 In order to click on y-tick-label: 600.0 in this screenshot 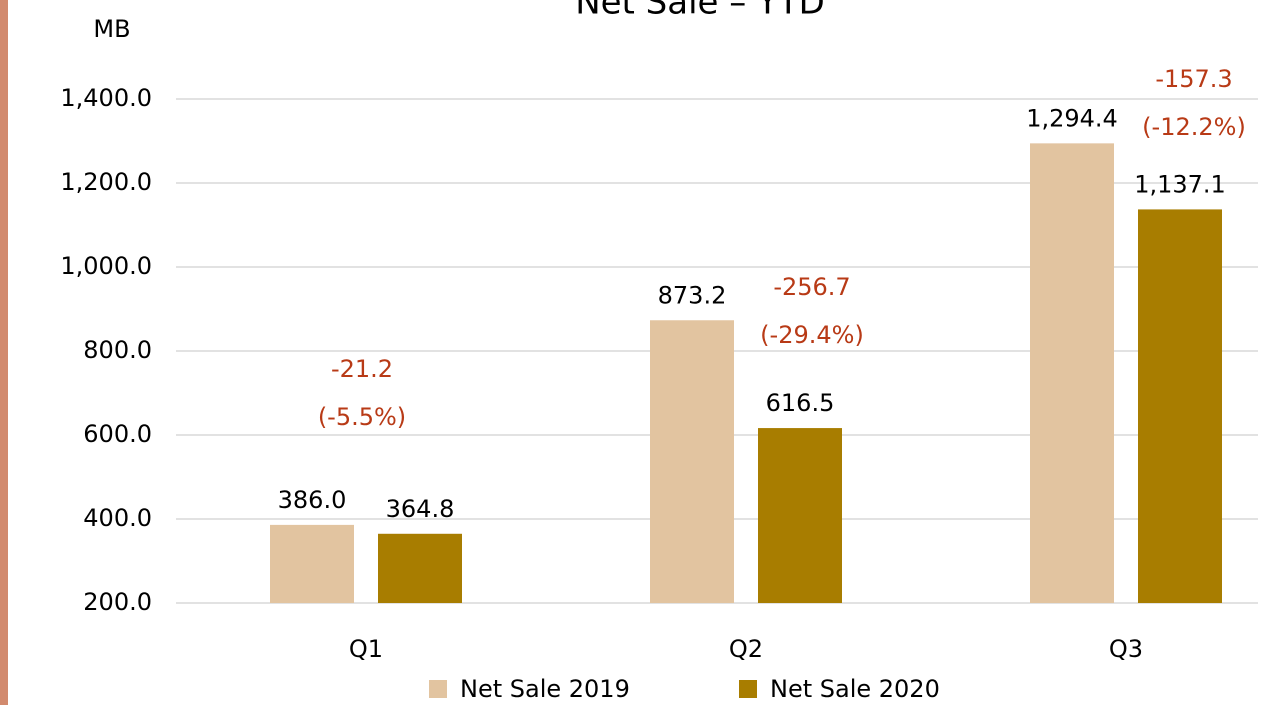, I will do `click(117, 434)`.